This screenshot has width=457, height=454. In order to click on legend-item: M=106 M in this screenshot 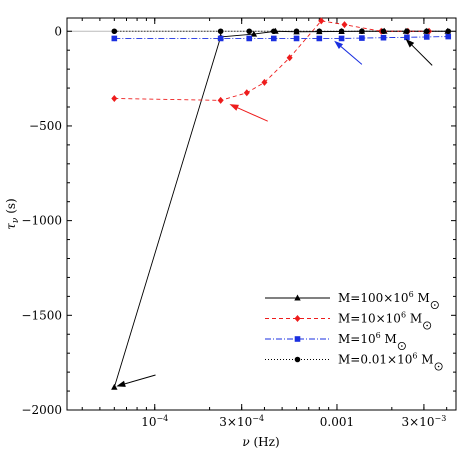, I will do `click(335, 340)`.